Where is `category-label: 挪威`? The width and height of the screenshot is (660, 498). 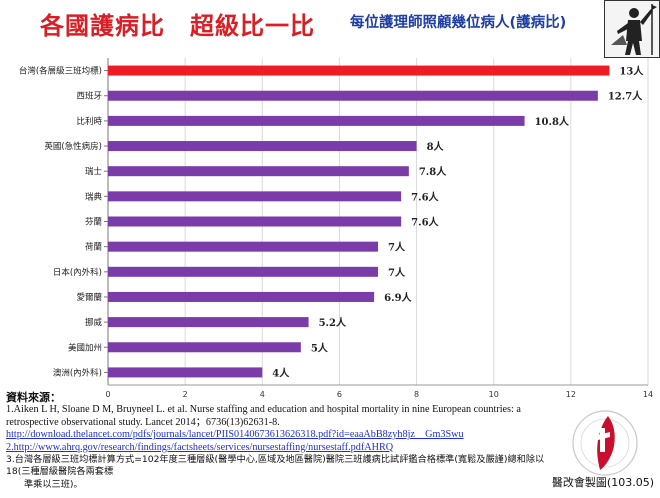 category-label: 挪威 is located at coordinates (94, 322).